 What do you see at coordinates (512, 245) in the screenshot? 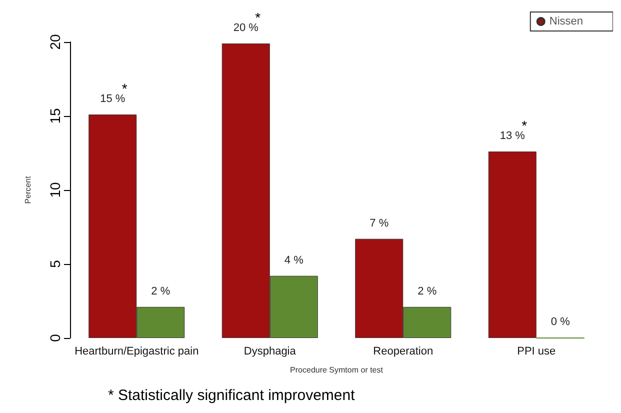
I see `bar` at bounding box center [512, 245].